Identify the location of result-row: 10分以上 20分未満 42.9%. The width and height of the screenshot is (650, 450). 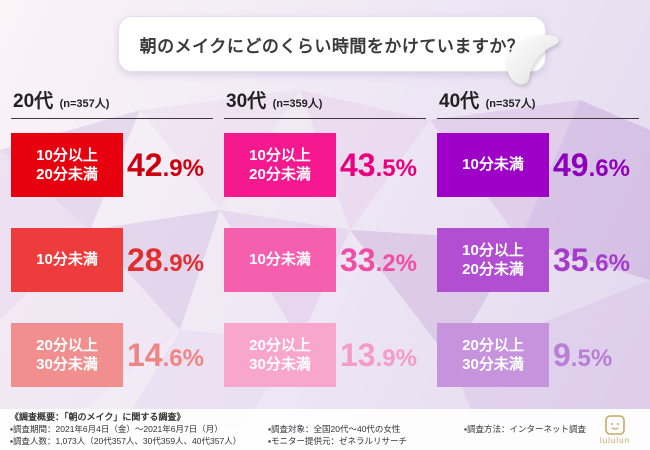
(112, 165).